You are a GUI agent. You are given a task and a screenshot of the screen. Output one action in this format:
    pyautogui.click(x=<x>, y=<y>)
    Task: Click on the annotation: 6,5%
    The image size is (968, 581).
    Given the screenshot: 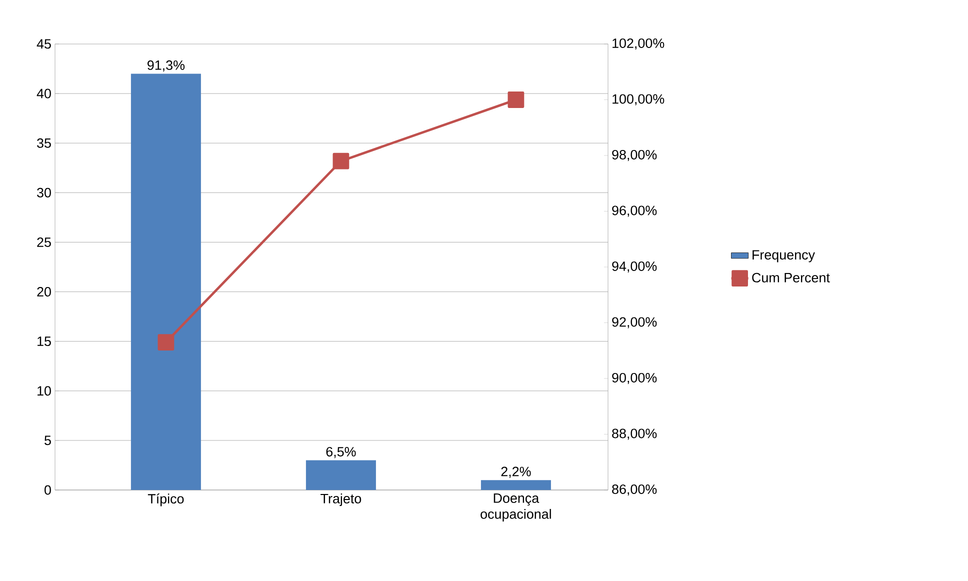 What is the action you would take?
    pyautogui.click(x=341, y=452)
    